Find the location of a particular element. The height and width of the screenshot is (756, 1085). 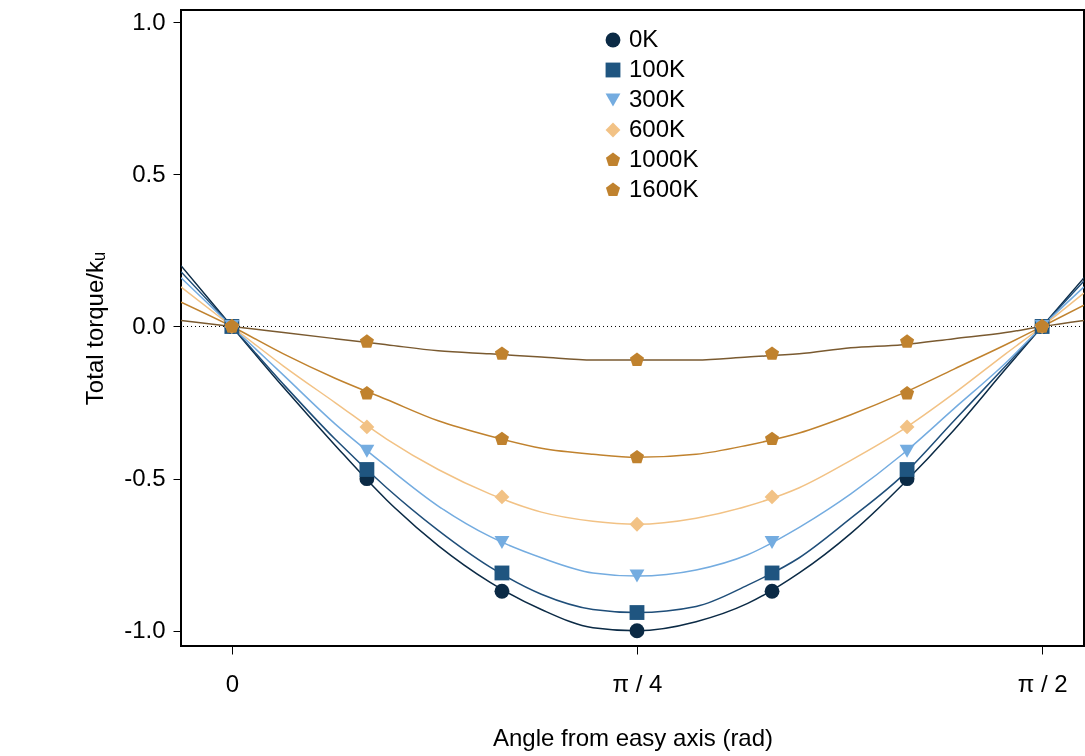

x-tick-label: 0 is located at coordinates (232, 683).